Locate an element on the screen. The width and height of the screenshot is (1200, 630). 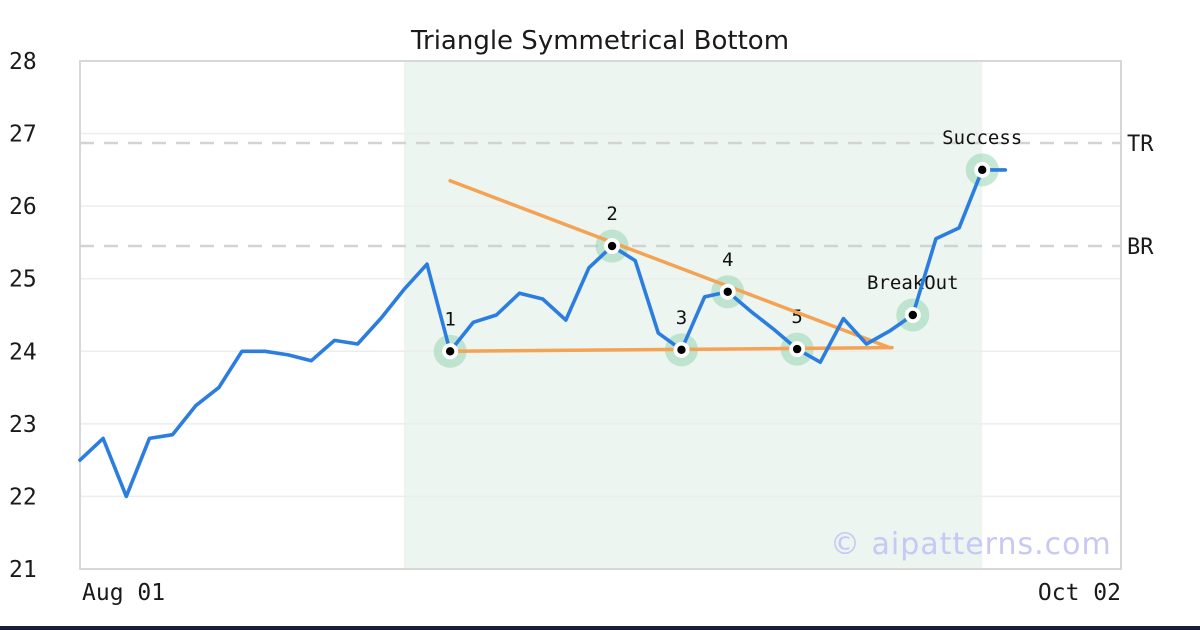
y-tick-25: 25 is located at coordinates (23, 280).